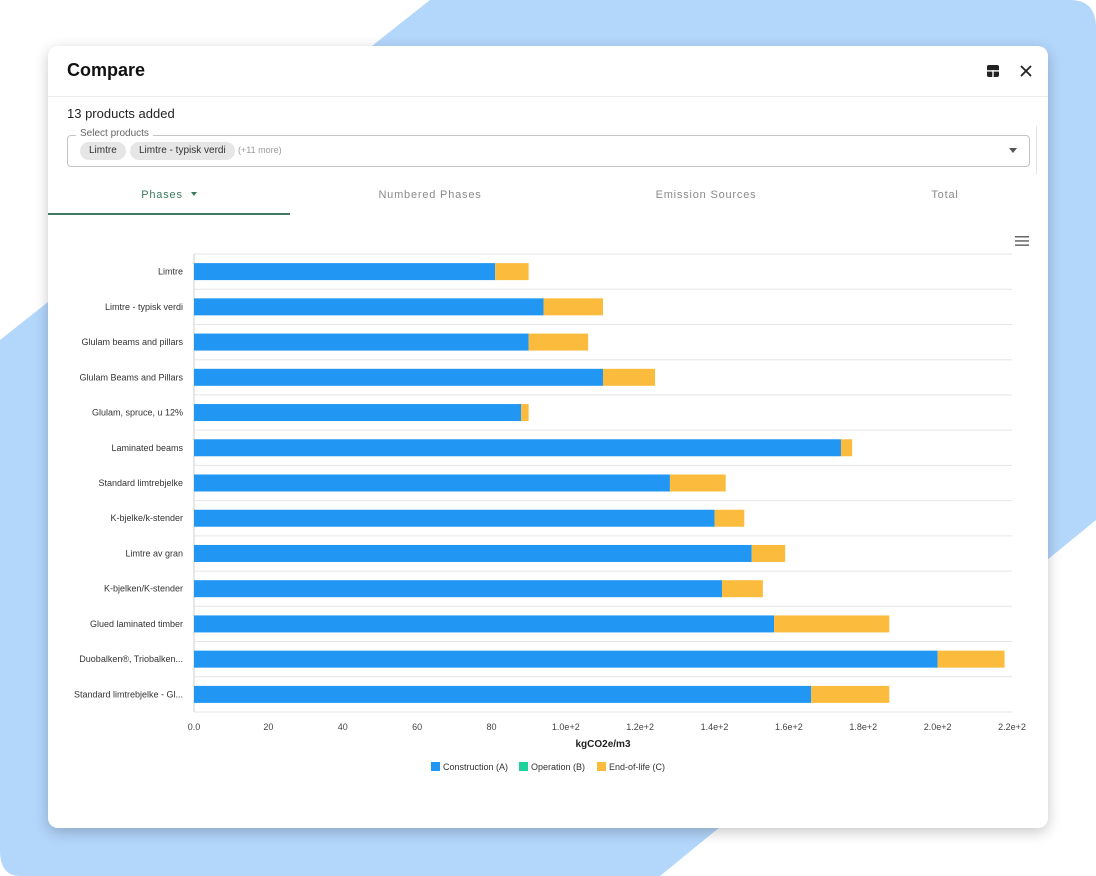  Describe the element at coordinates (789, 727) in the screenshot. I see `x-tick-label: 1.6e+2` at that location.